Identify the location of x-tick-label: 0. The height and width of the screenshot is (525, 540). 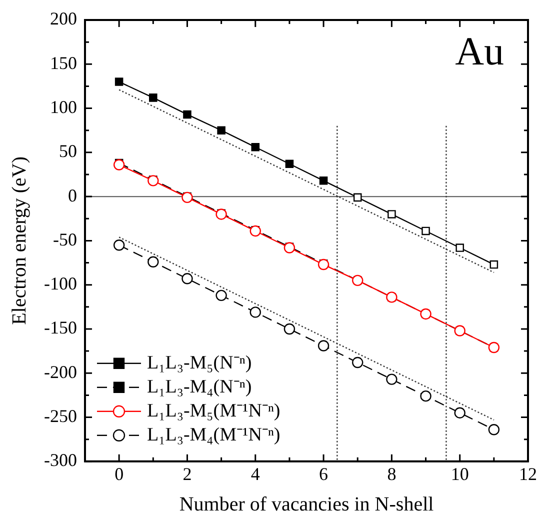
(119, 474).